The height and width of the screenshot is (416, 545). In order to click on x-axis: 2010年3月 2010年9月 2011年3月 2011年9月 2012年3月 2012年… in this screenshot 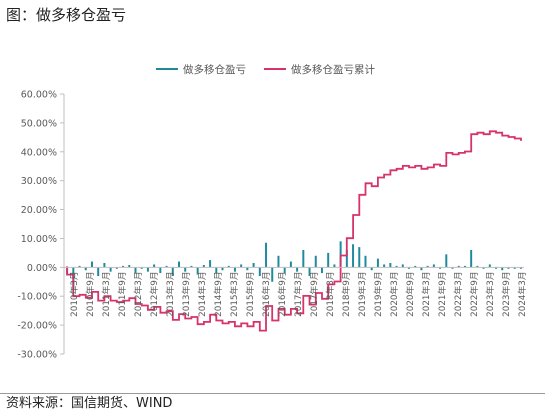, I will do `click(296, 291)`.